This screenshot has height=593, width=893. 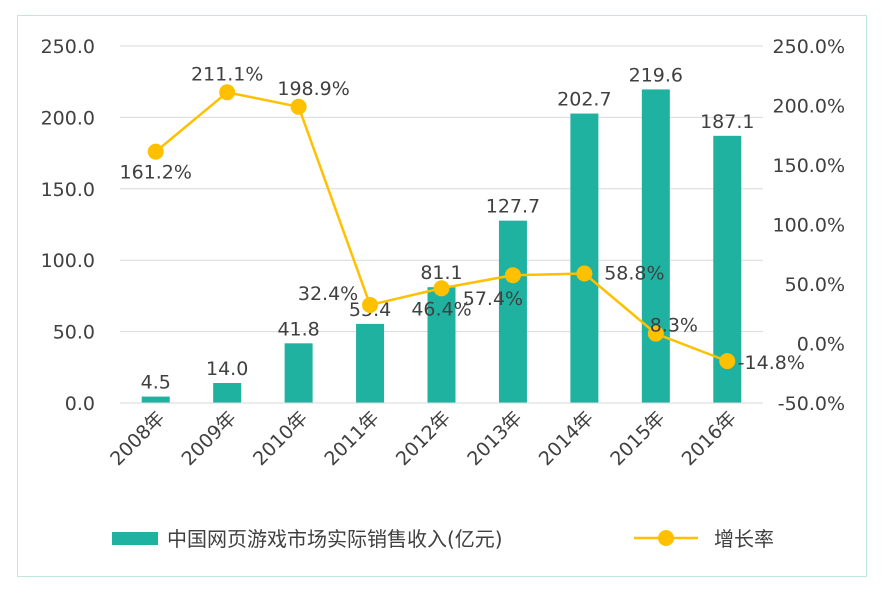 I want to click on right-tick-label: 150.0%, so click(x=809, y=166).